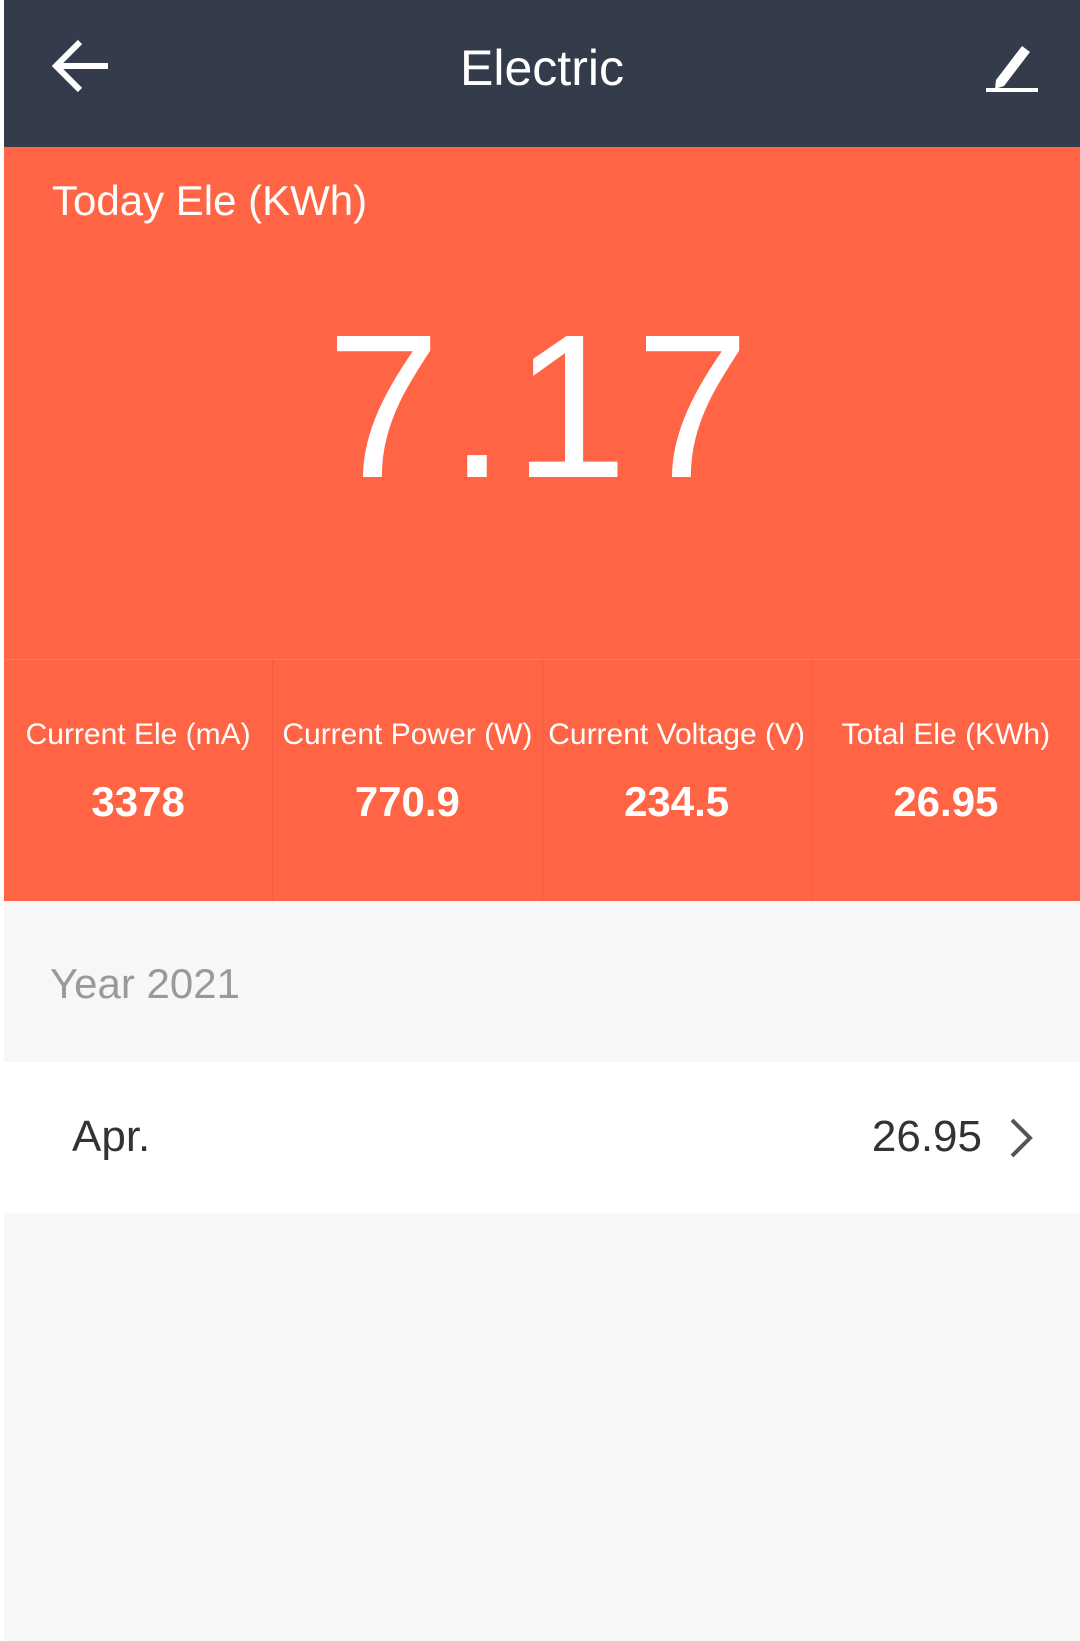  What do you see at coordinates (111, 1136) in the screenshot?
I see `month-label: Apr.` at bounding box center [111, 1136].